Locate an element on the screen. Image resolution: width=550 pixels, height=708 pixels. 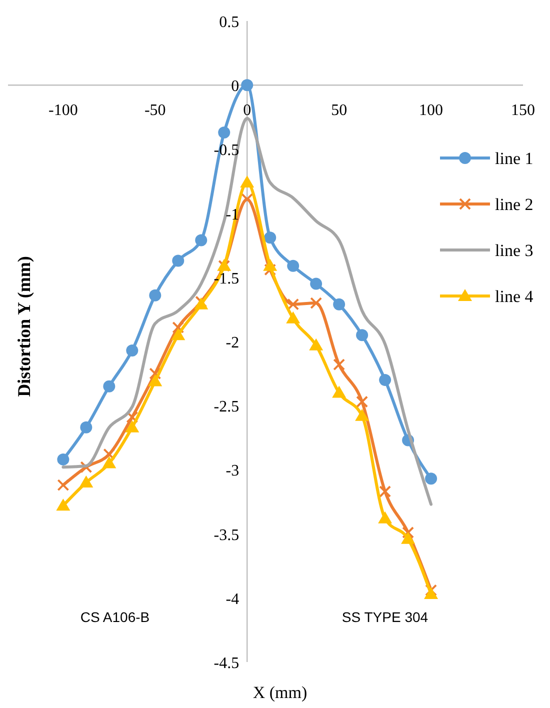
x-tick-label: -100 is located at coordinates (63, 111).